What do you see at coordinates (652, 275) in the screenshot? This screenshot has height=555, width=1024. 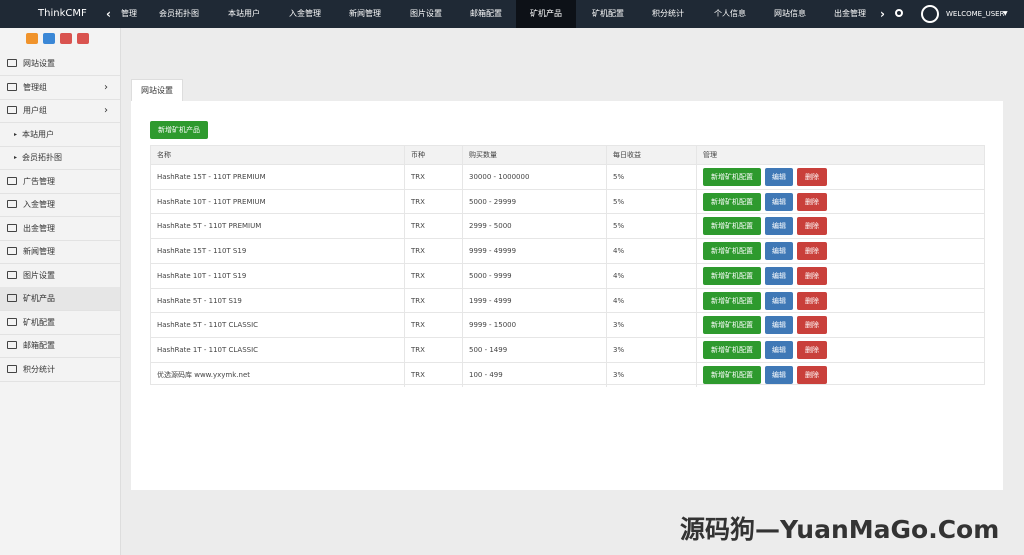 I see `table-cell: 4%` at bounding box center [652, 275].